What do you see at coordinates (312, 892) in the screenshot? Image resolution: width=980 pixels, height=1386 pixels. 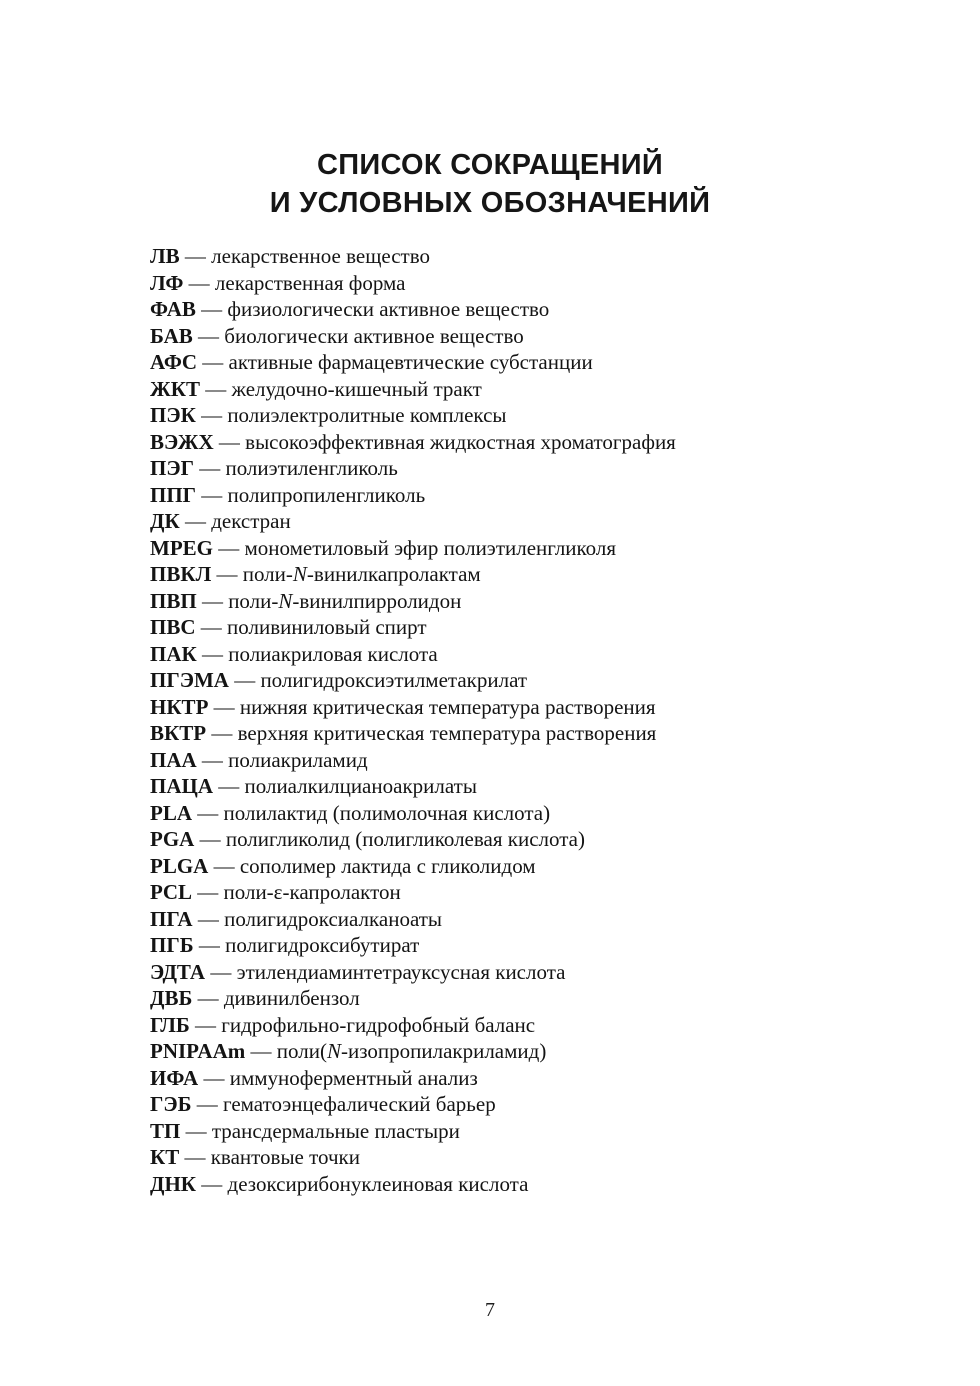 I see `abbreviation-definition: поли-ε-капролактон` at bounding box center [312, 892].